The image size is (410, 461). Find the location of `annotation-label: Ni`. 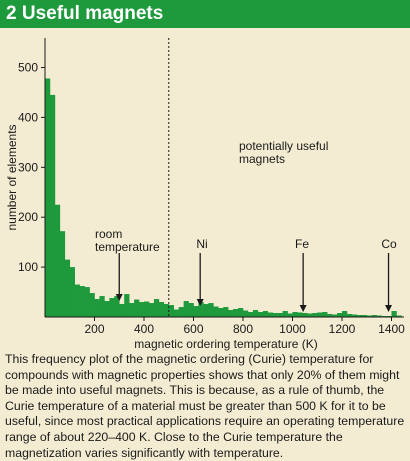

annotation-label: Ni is located at coordinates (201, 244).